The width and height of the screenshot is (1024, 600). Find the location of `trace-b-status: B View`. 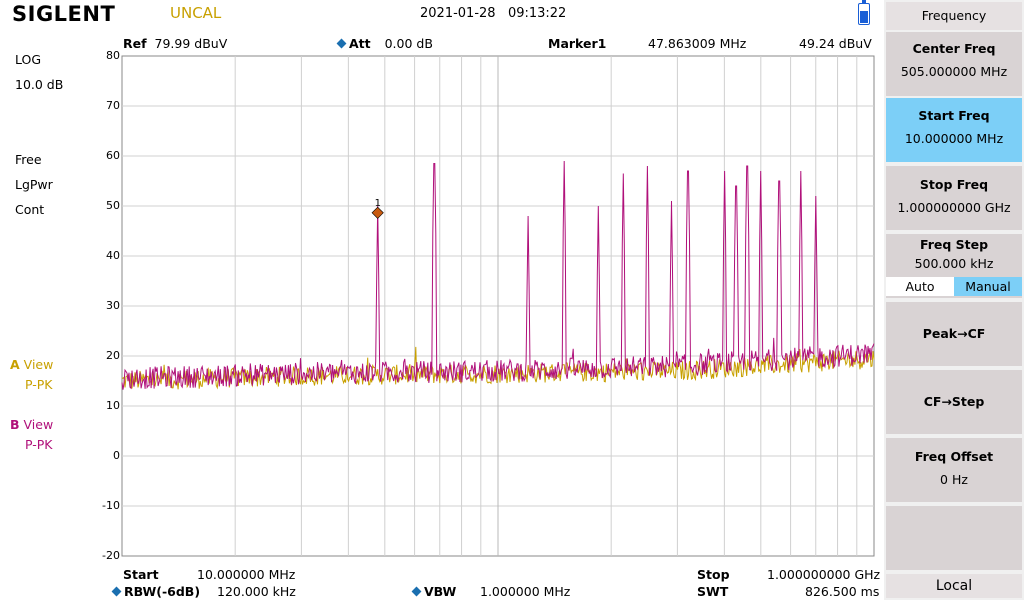

trace-b-status: B View is located at coordinates (31, 424).